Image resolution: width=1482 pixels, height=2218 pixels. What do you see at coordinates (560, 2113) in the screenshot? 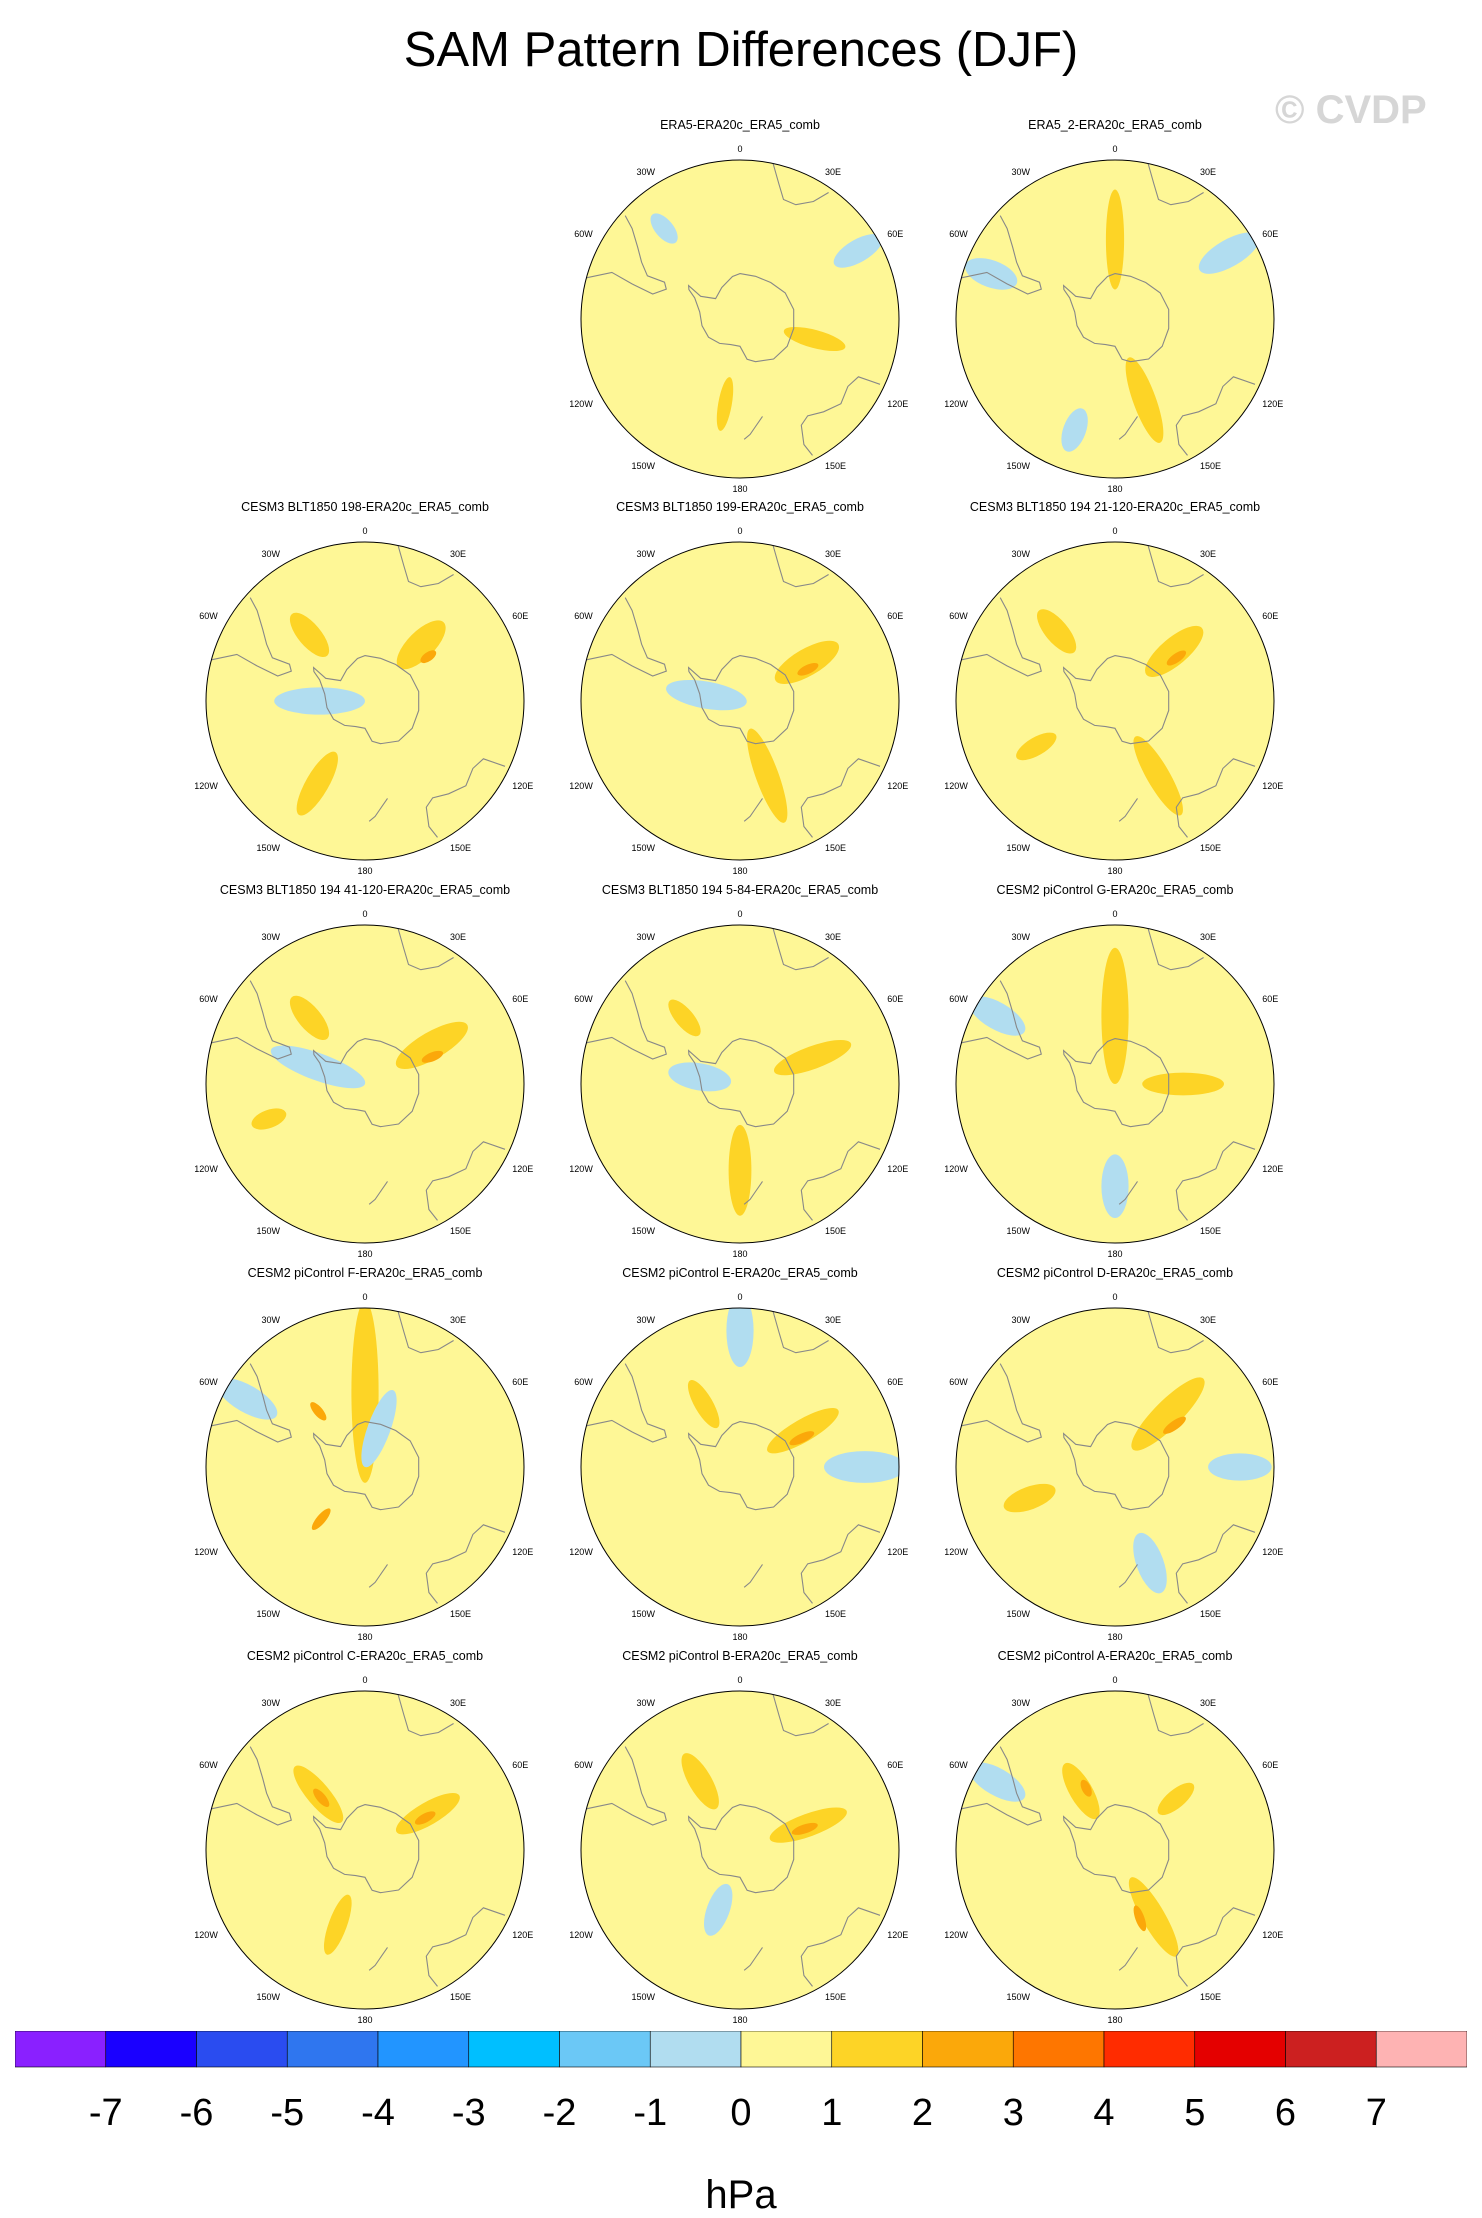
I see `colorbar-tick-label: -2` at bounding box center [560, 2113].